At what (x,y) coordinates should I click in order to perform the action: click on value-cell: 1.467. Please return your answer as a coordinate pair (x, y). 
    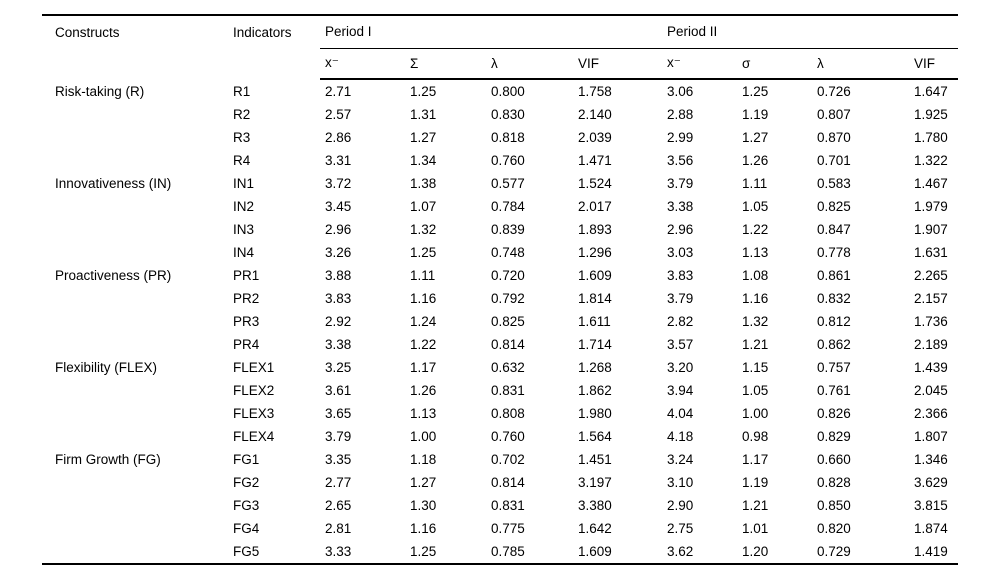
    Looking at the image, I should click on (931, 183).